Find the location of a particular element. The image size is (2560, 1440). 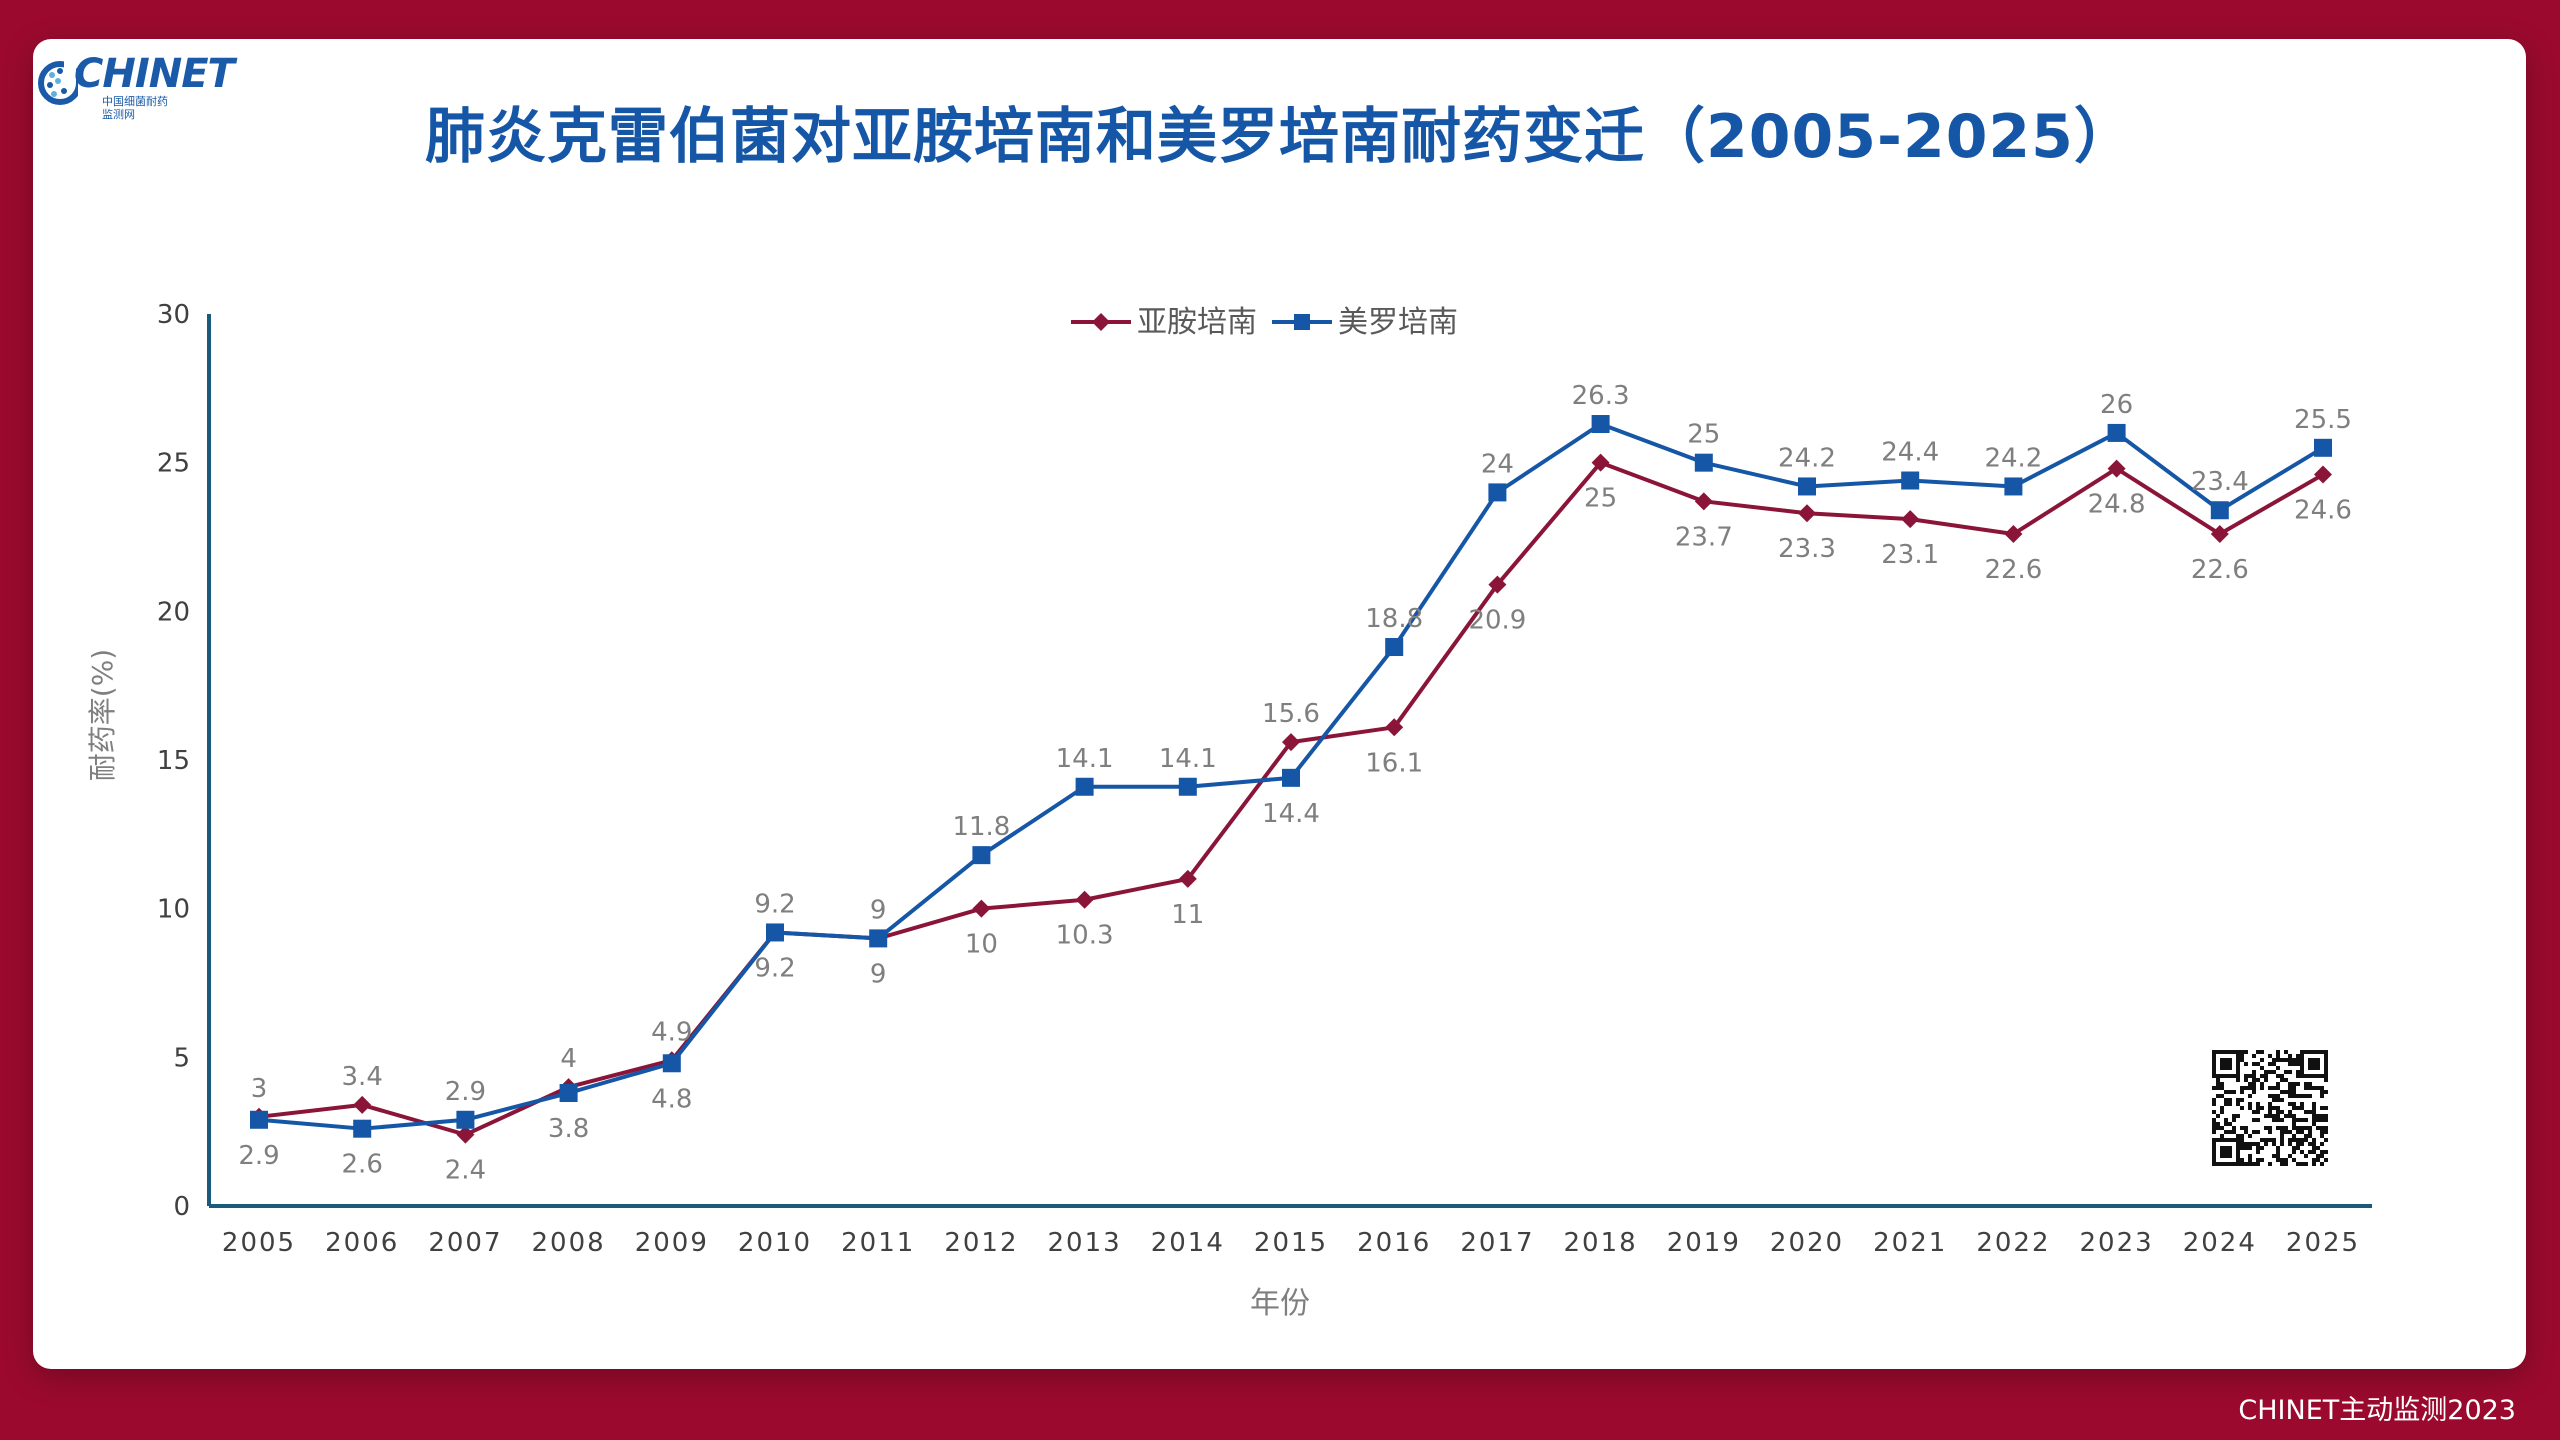

footer-text: CHINET主动监测2023 is located at coordinates (2377, 1410).